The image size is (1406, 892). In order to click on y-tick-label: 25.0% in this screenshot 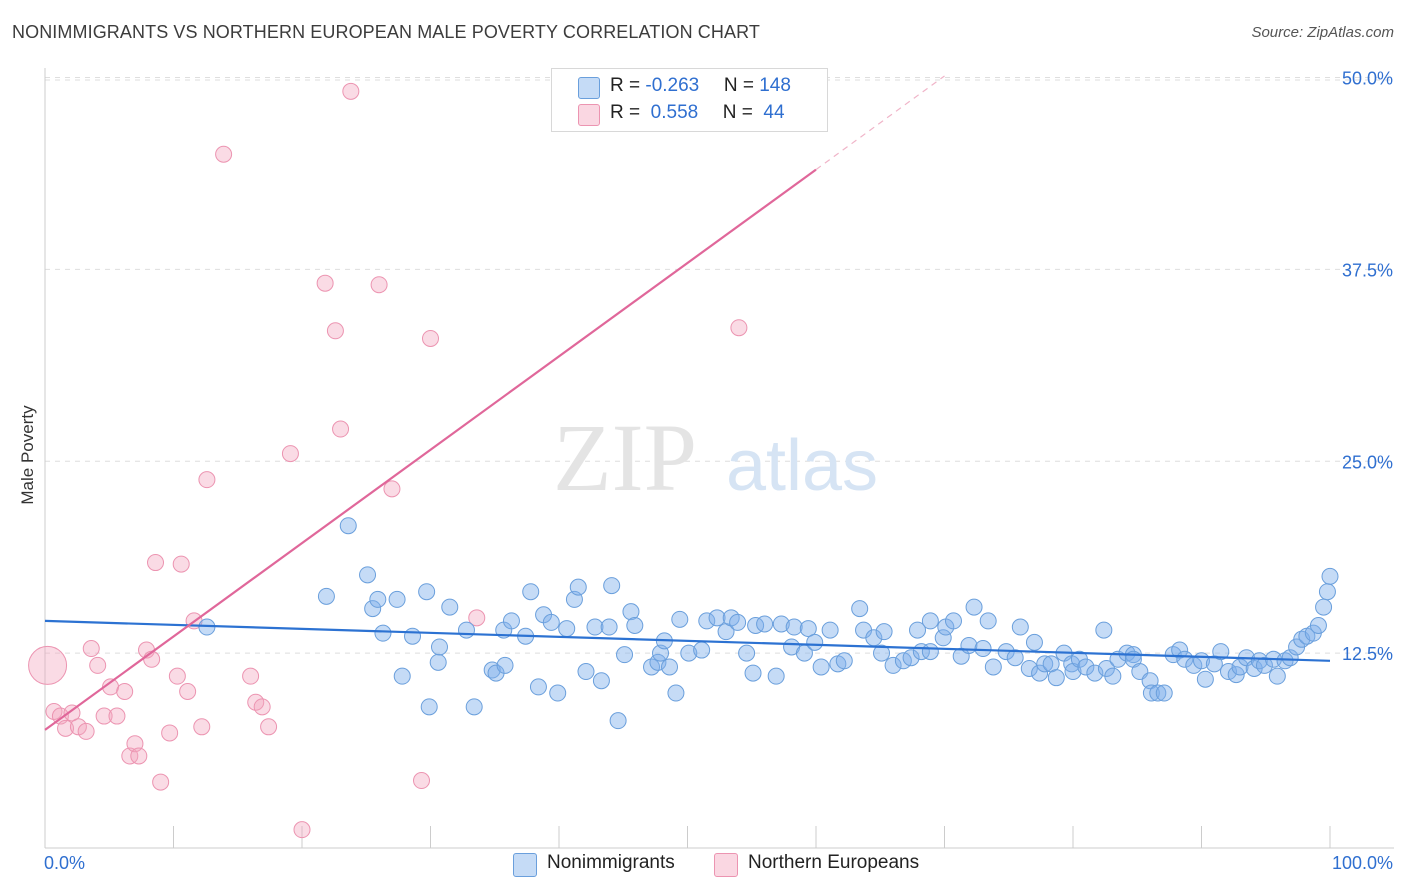, I will do `click(1367, 462)`.